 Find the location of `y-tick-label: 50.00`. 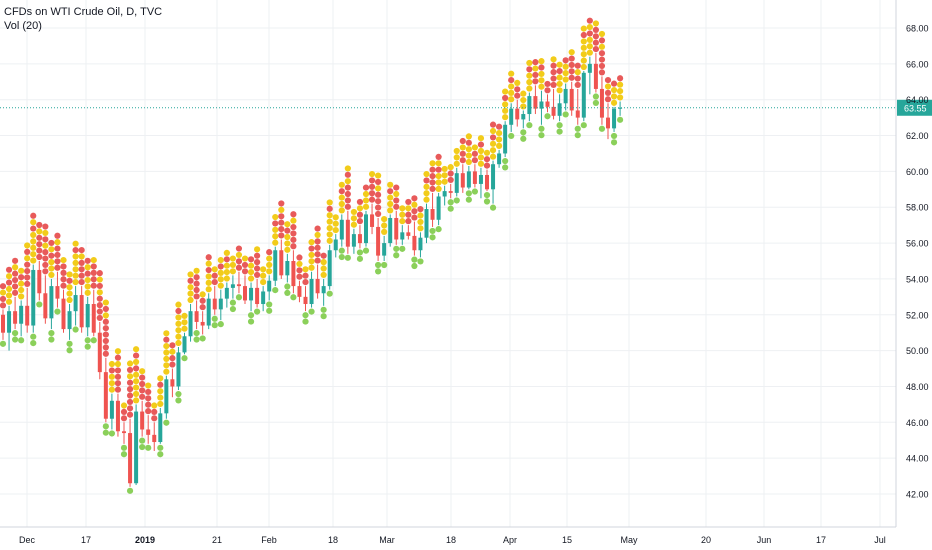

y-tick-label: 50.00 is located at coordinates (917, 351).